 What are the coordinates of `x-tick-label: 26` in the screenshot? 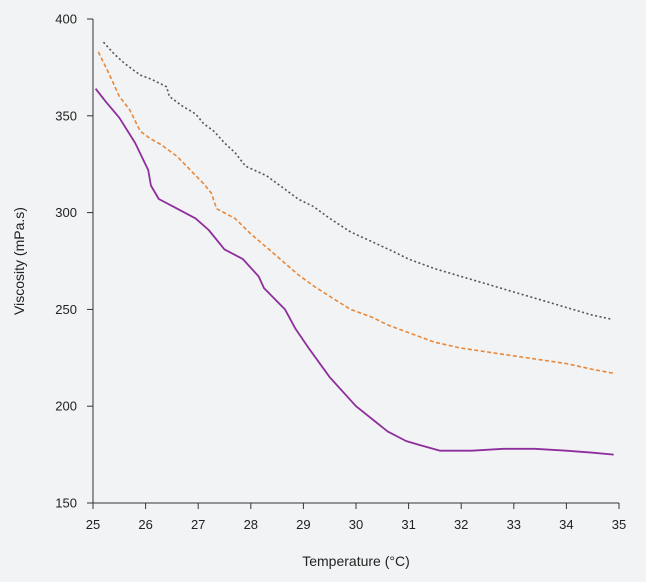 It's located at (145, 524).